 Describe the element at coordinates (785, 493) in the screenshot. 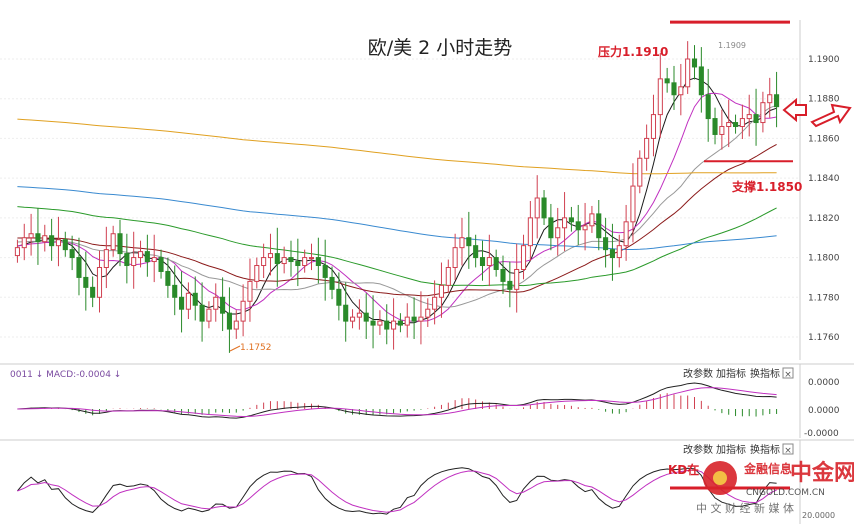

I see `watermark-domain: CNGOLD.COM.CN` at that location.